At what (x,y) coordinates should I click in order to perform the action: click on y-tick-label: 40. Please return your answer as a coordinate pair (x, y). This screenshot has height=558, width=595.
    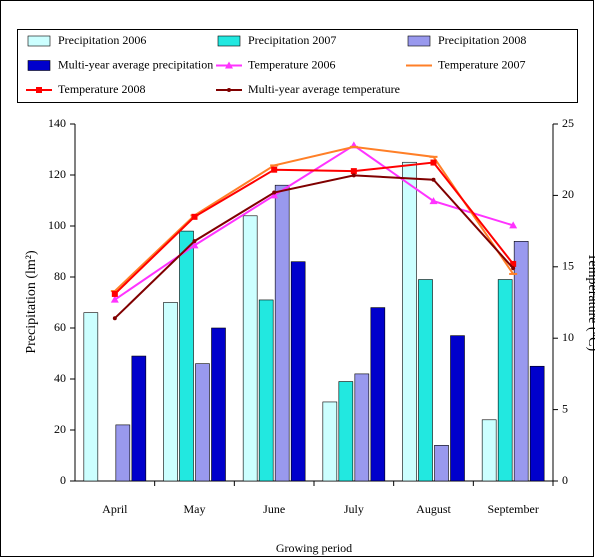
    Looking at the image, I should click on (60, 378).